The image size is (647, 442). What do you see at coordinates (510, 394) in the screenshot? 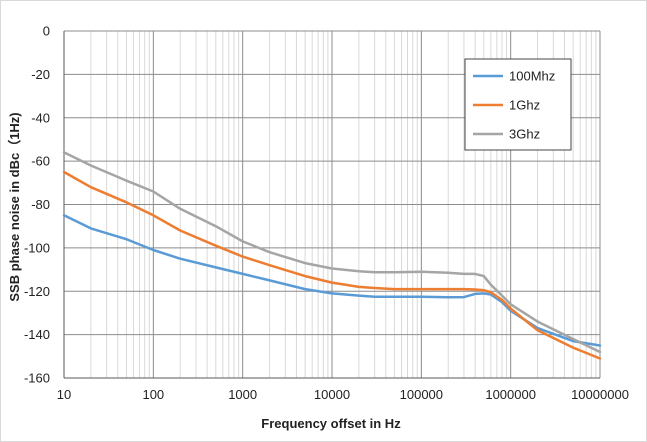
I see `x-tick-label: 1000000` at bounding box center [510, 394].